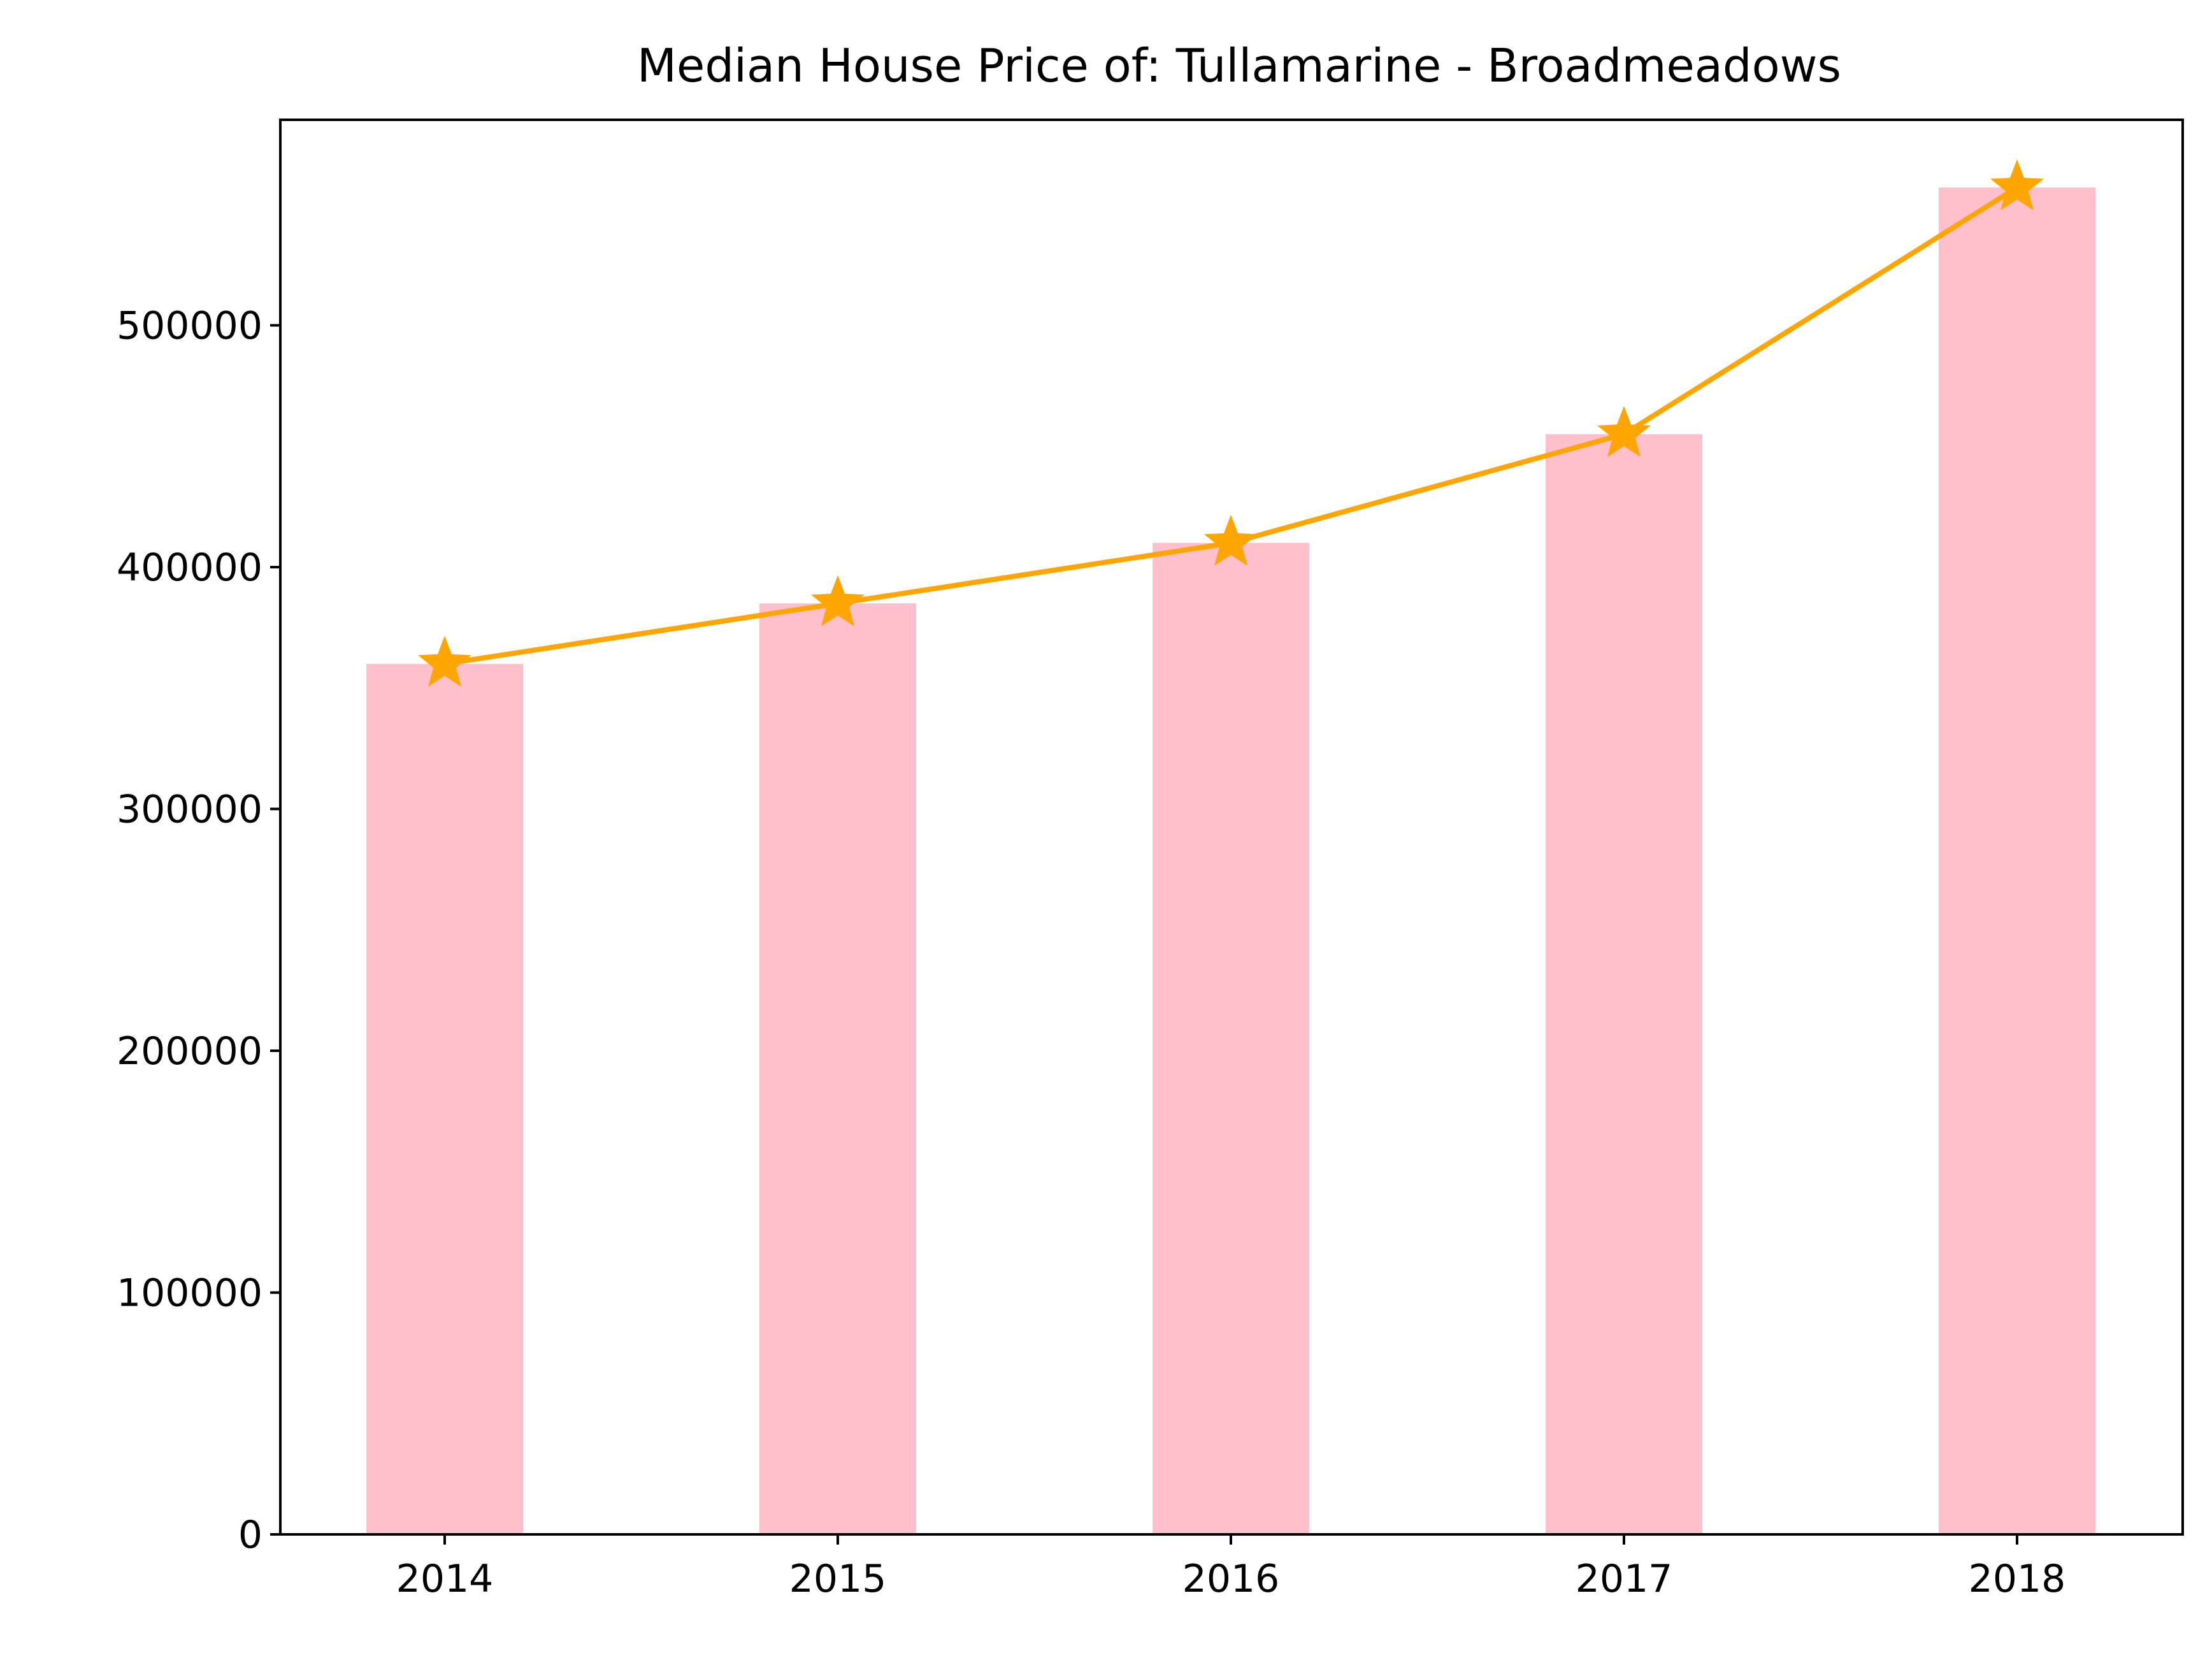 Image resolution: width=2212 pixels, height=1658 pixels. Describe the element at coordinates (250, 1535) in the screenshot. I see `y-tick-label: 0` at that location.